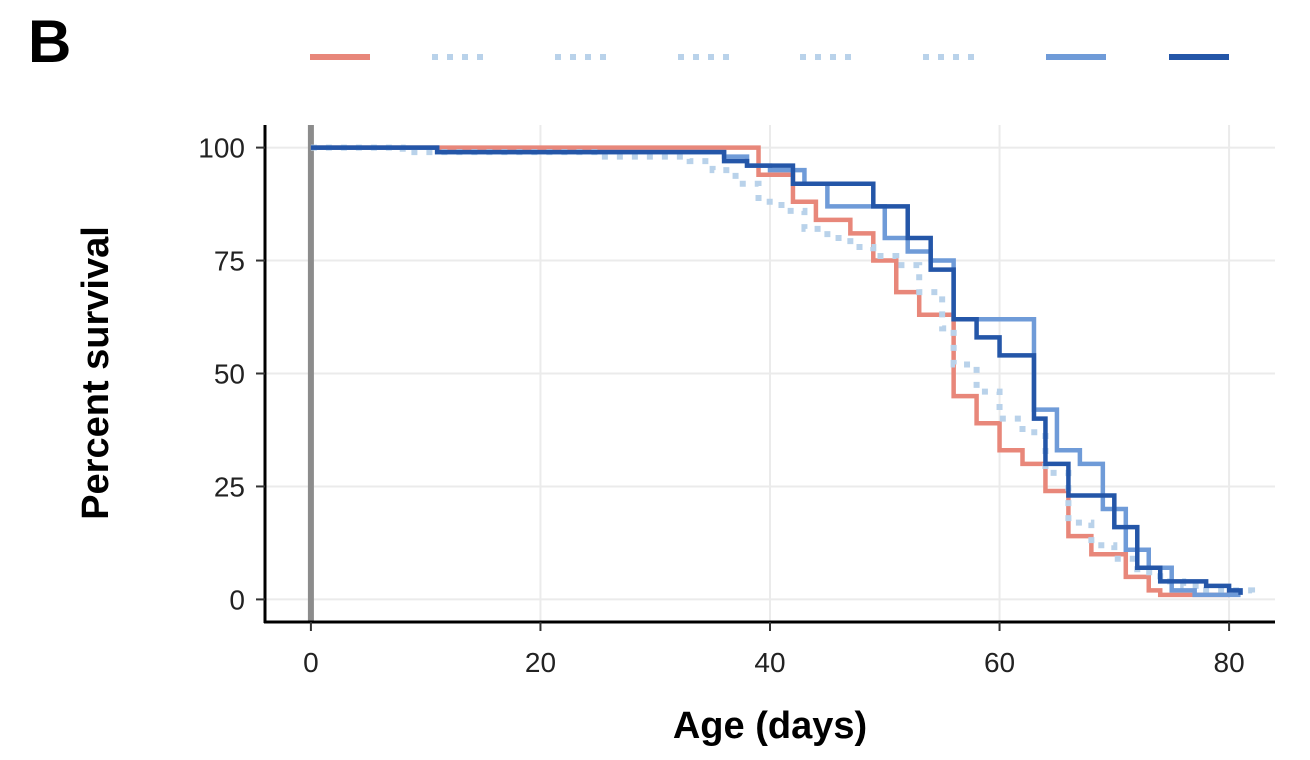 This screenshot has width=1310, height=760. I want to click on panel-label: B, so click(49, 41).